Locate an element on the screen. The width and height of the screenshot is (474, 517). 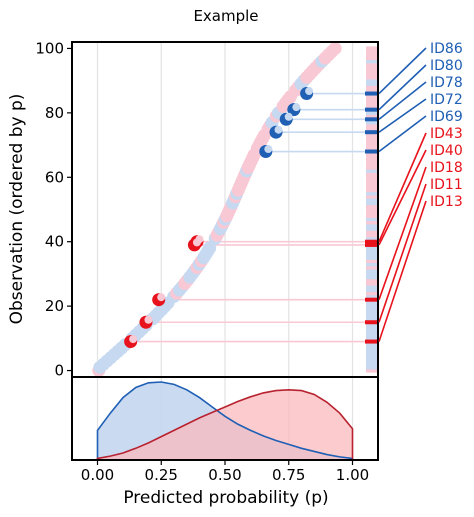
y-axis-ticks: 0 20 40 60 80 100 is located at coordinates (53, 209).